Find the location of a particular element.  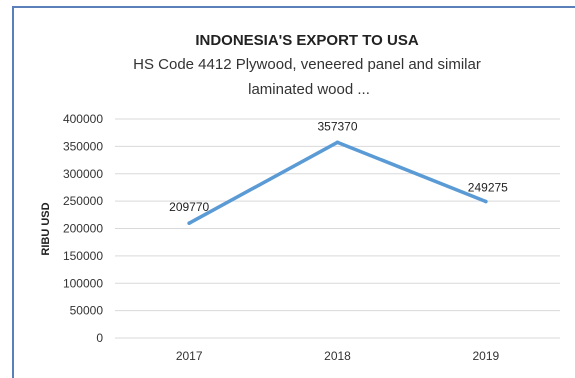

x-tick-labels: 2017 2018 2019 is located at coordinates (338, 356).